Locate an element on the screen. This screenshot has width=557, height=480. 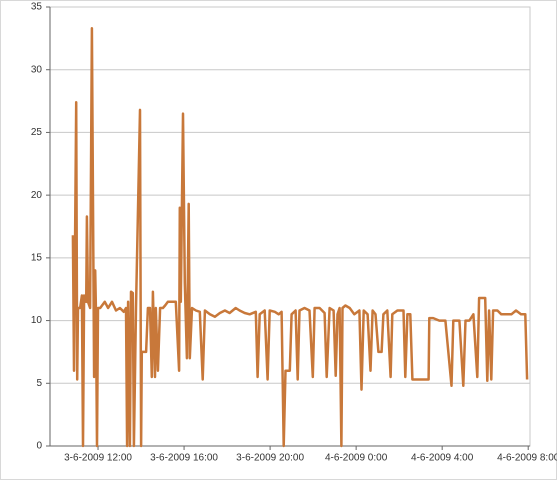
x-tick-label: 4-6-2009 0:00 is located at coordinates (356, 458).